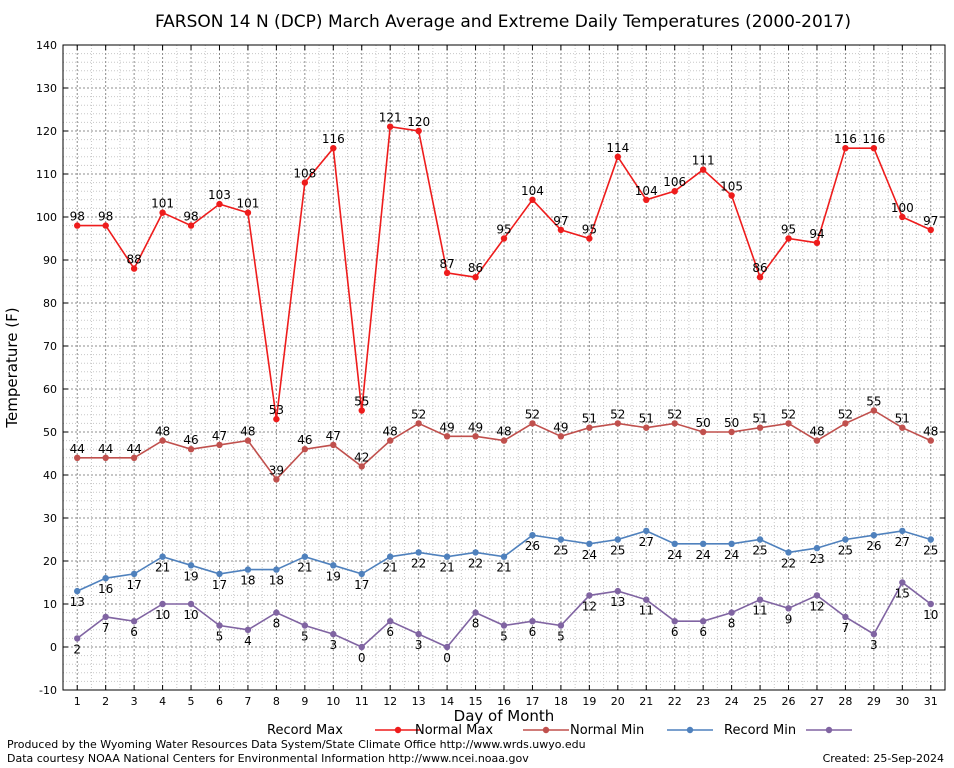 Image resolution: width=954 pixels, height=768 pixels. What do you see at coordinates (703, 423) in the screenshot?
I see `data-label: 50` at bounding box center [703, 423].